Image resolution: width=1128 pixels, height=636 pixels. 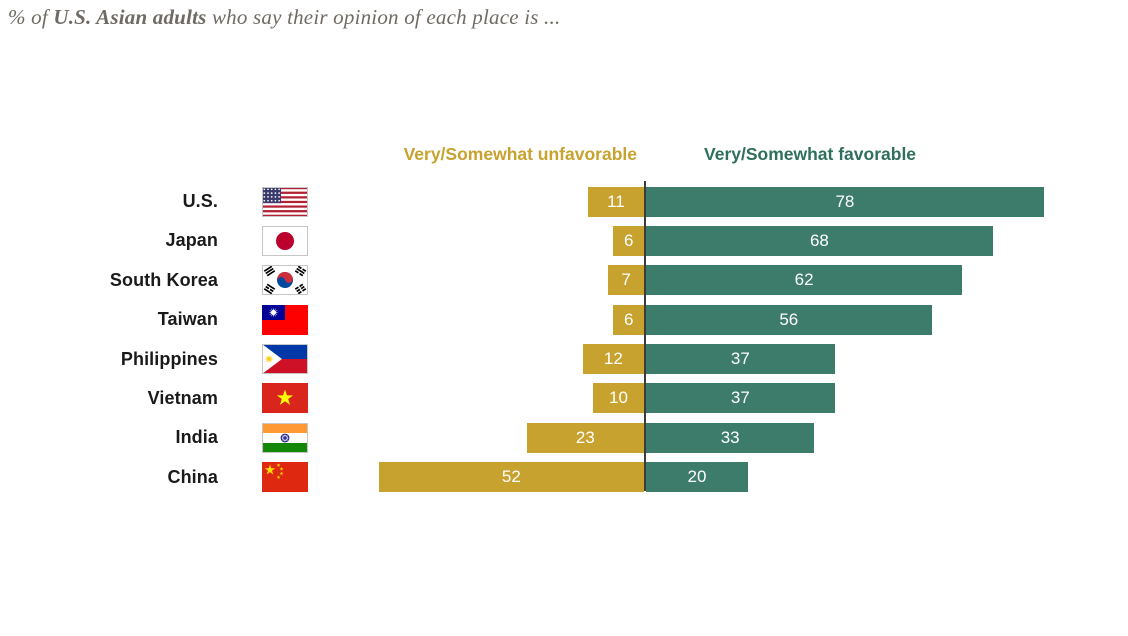 I want to click on unfavorable-bar: 52, so click(x=511, y=477).